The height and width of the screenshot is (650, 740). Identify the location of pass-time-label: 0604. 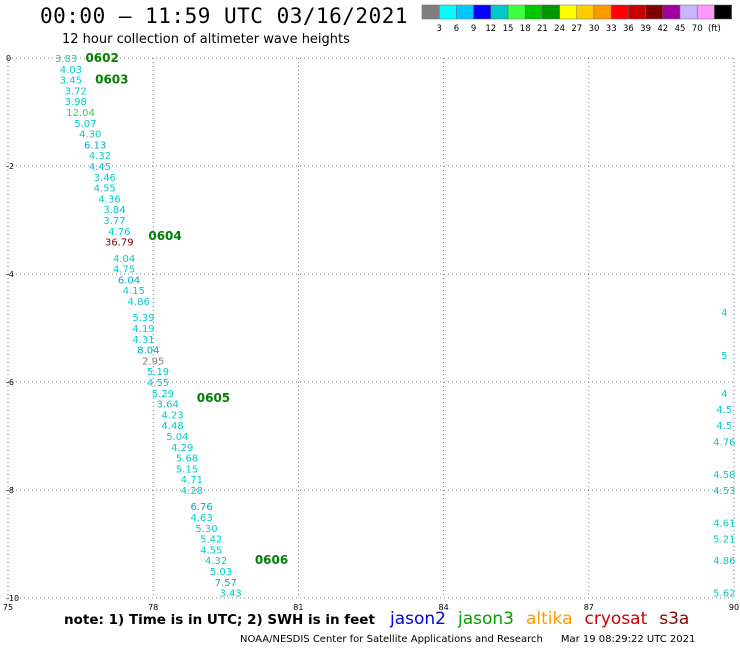
(164, 236).